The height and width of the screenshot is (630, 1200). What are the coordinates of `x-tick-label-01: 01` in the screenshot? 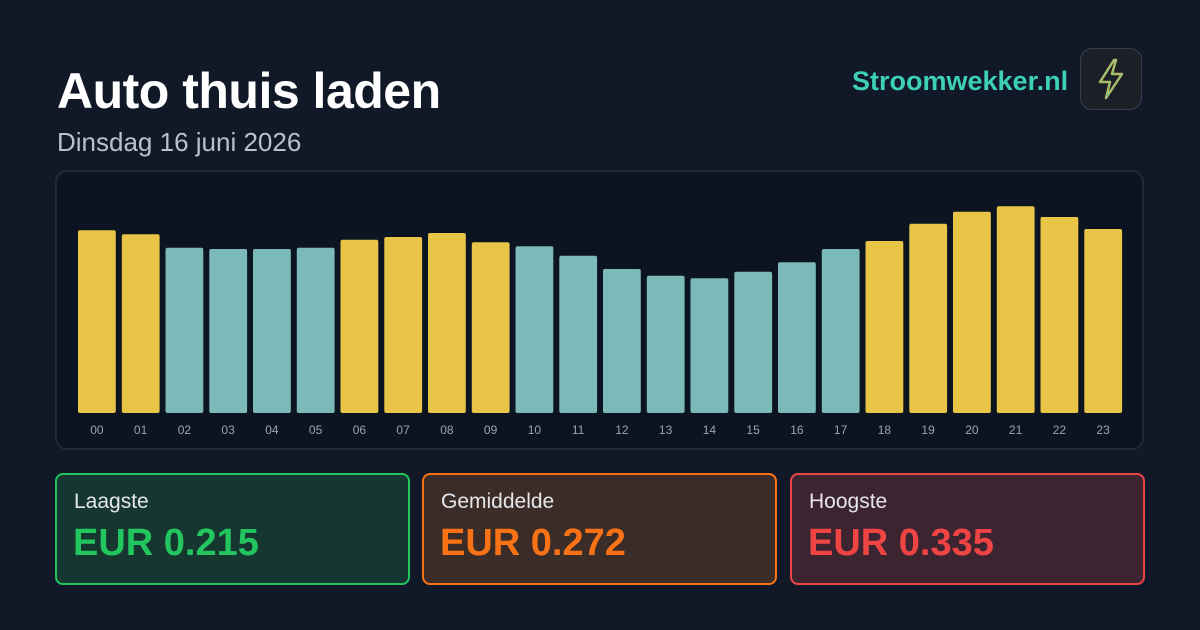 It's located at (141, 430).